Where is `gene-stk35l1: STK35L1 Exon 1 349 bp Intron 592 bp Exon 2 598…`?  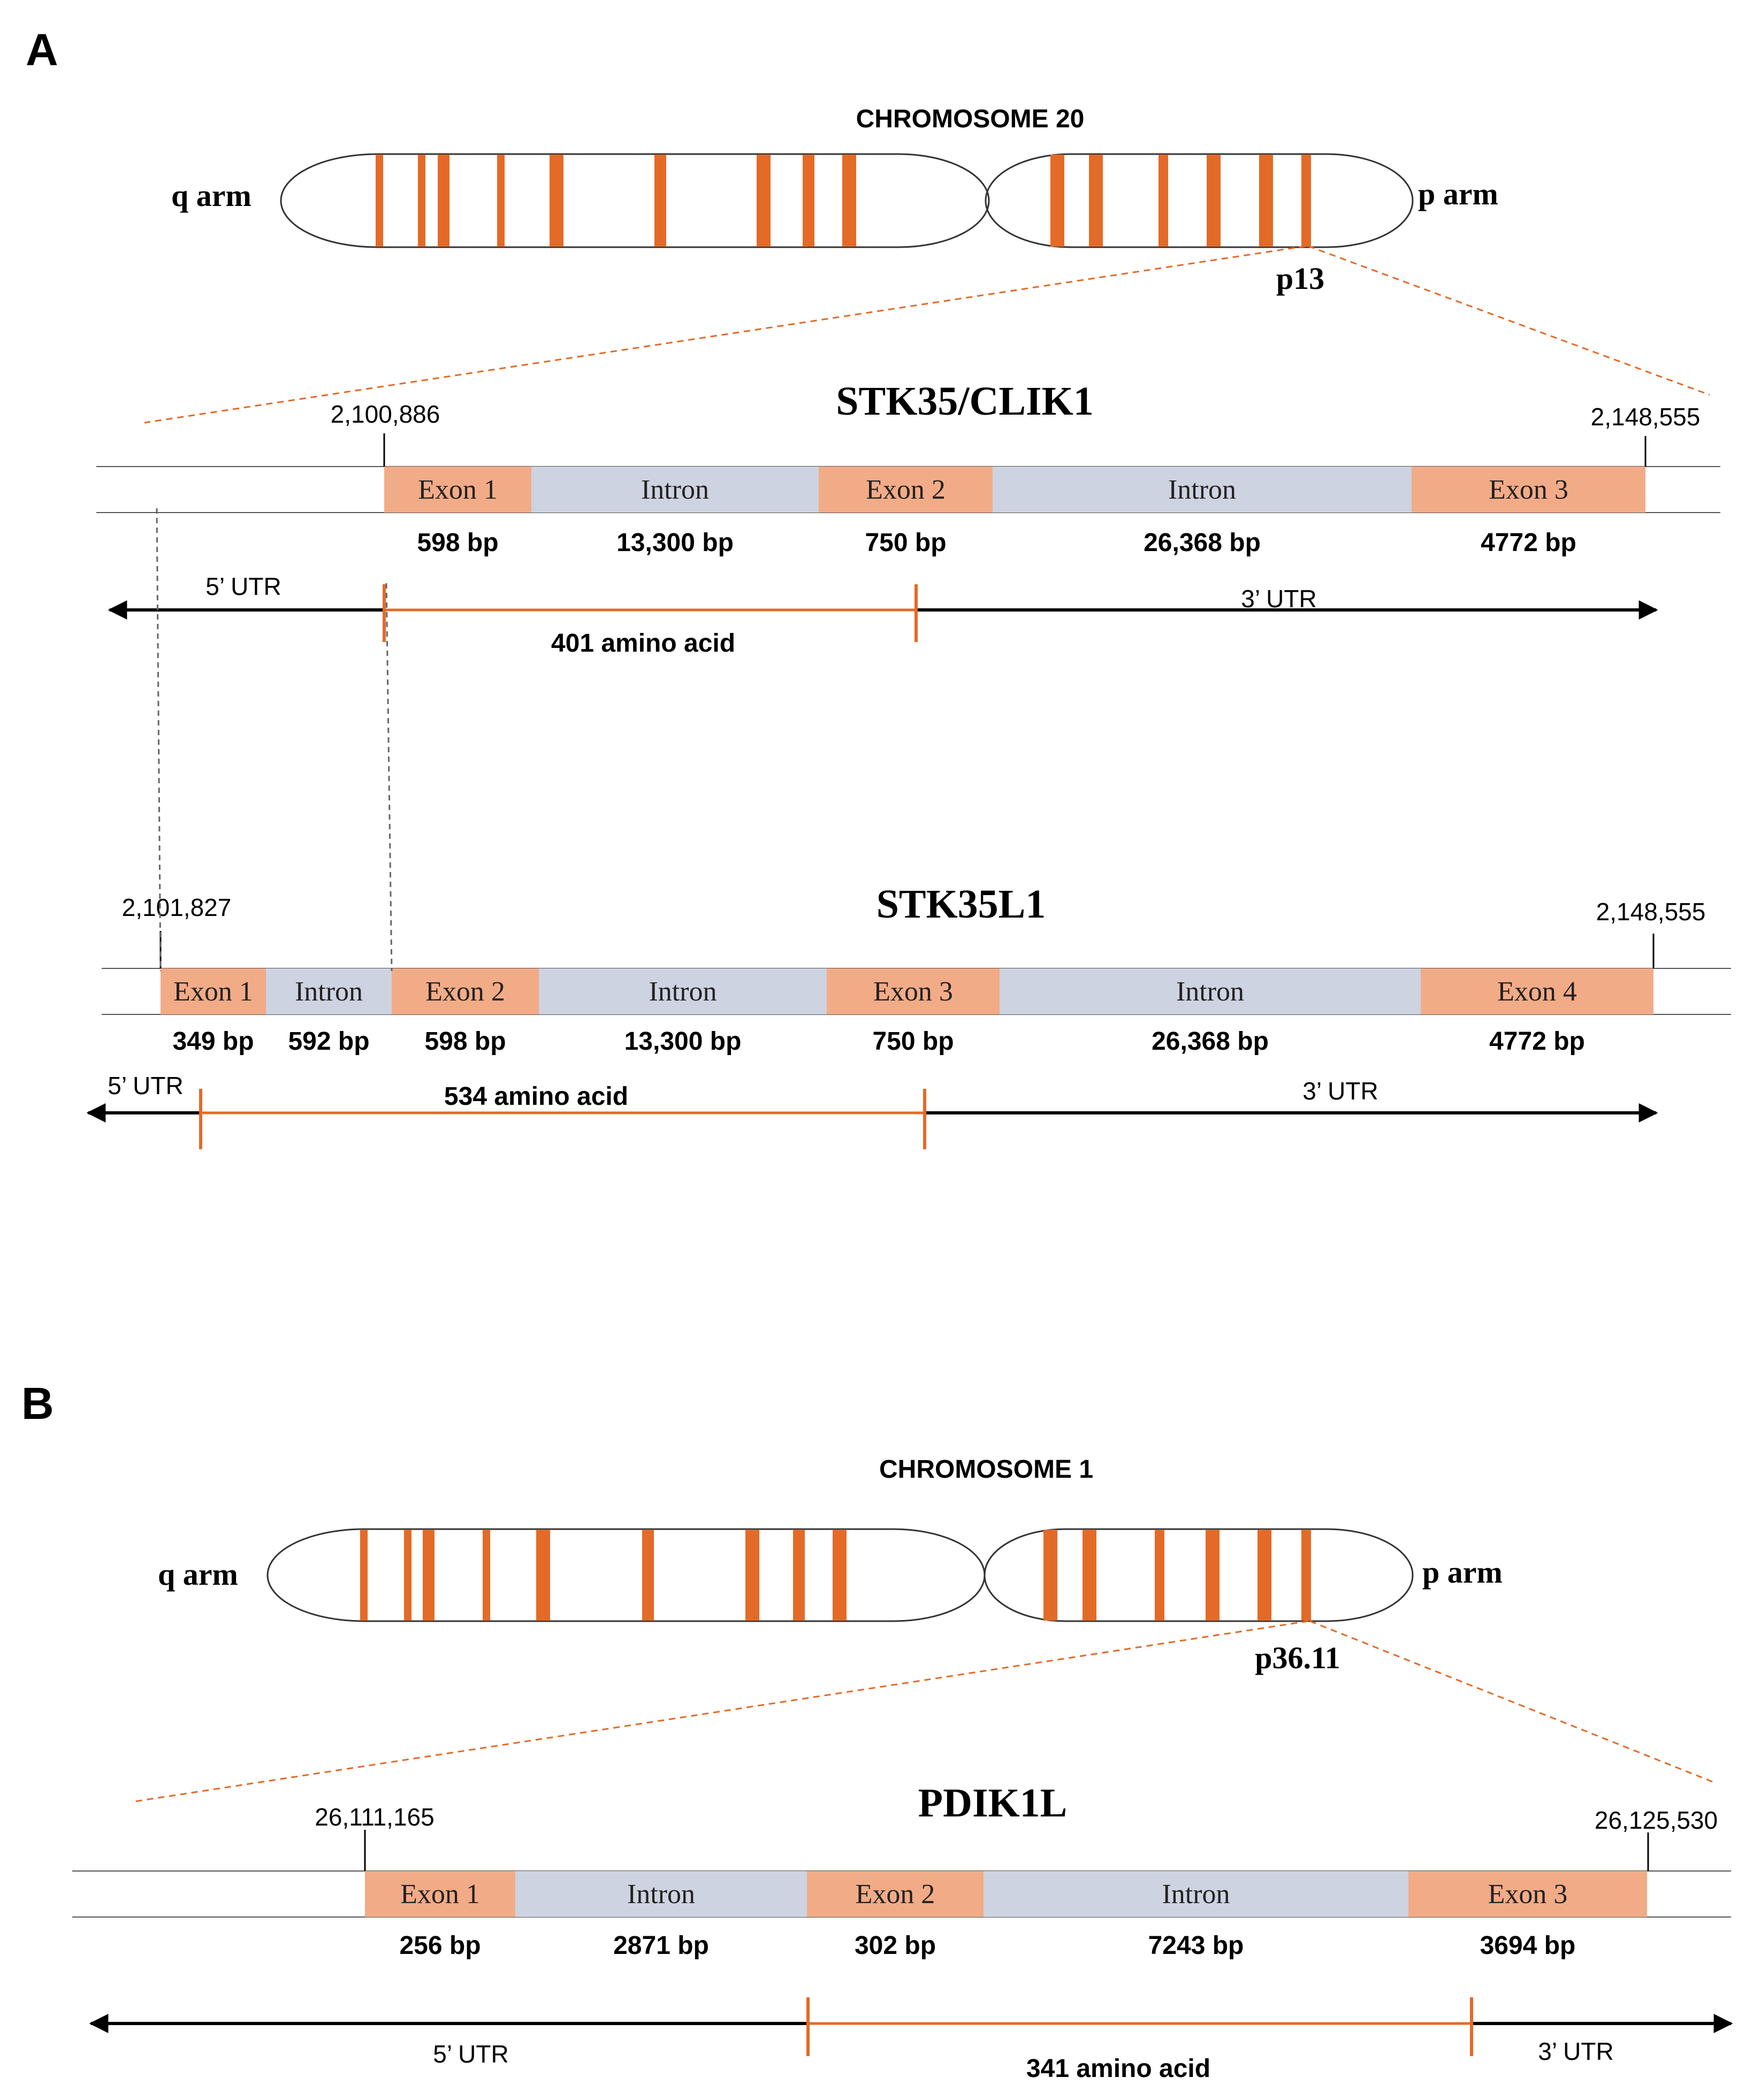 gene-stk35l1: STK35L1 Exon 1 349 bp Intron 592 bp Exon 2 598… is located at coordinates (908, 1015).